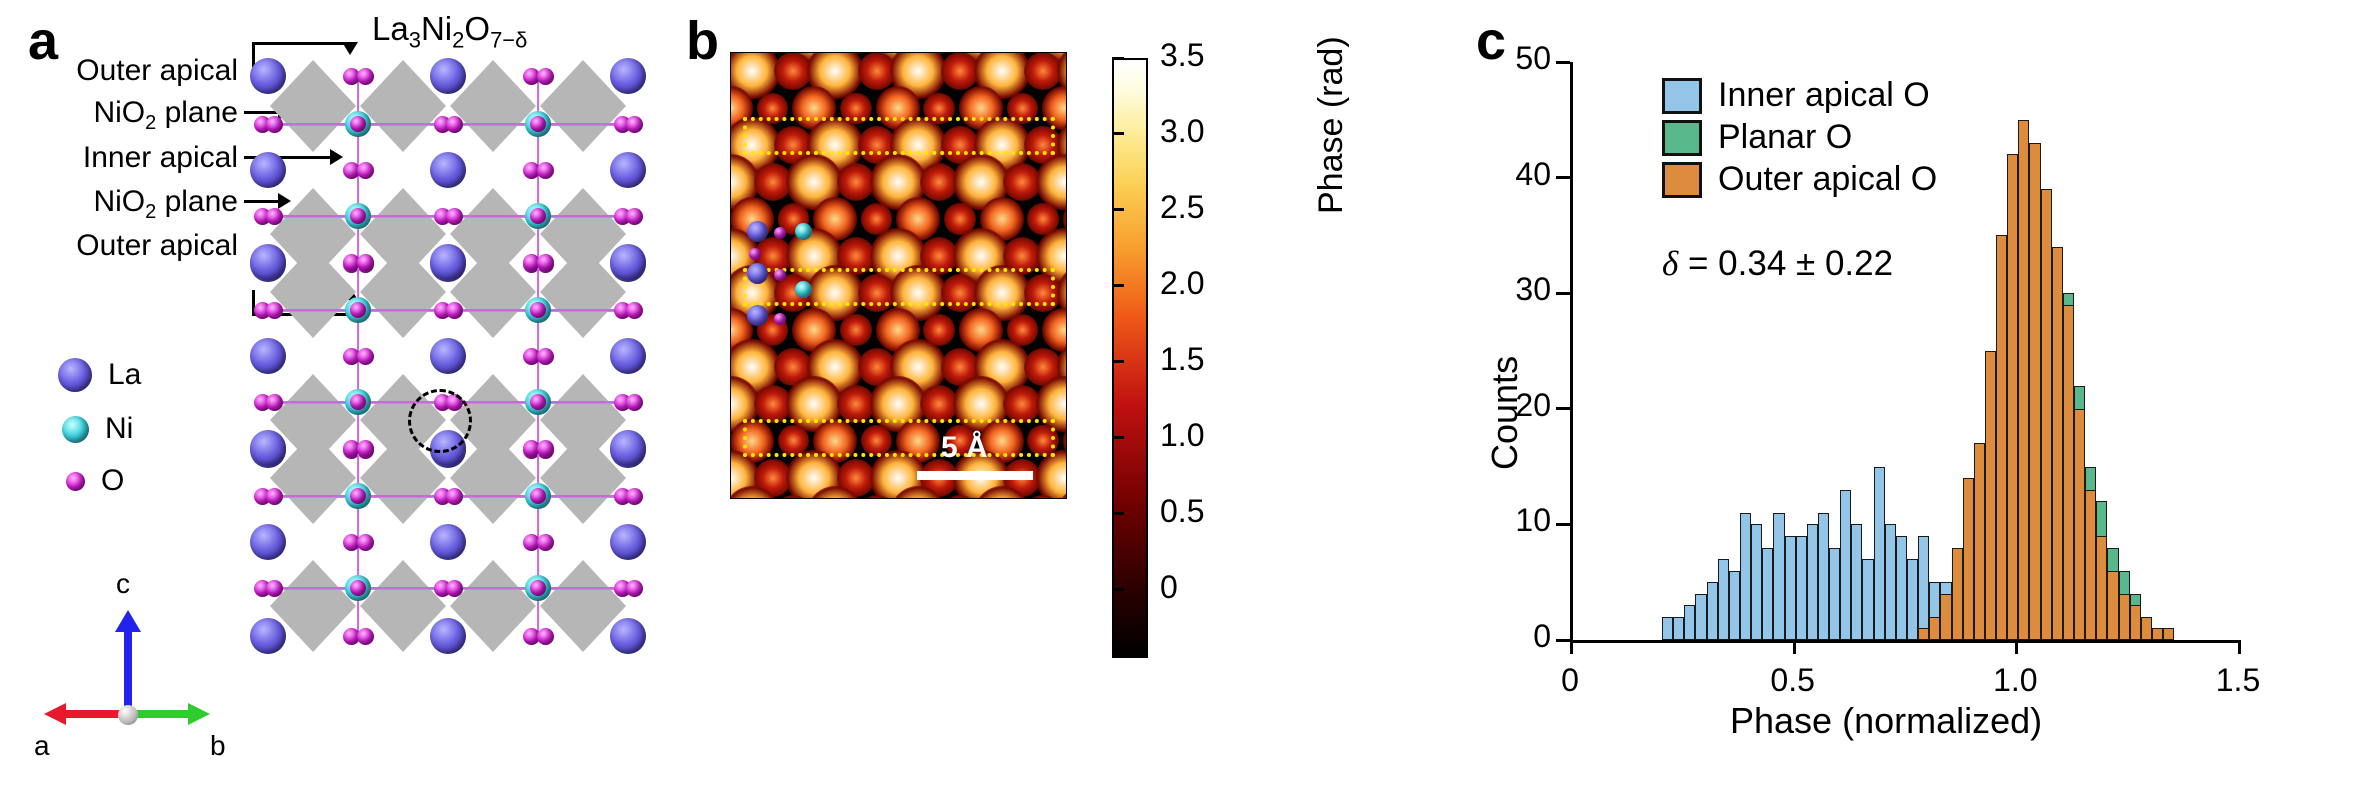  What do you see at coordinates (253, 303) in the screenshot?
I see `bracket-bottom-stem` at bounding box center [253, 303].